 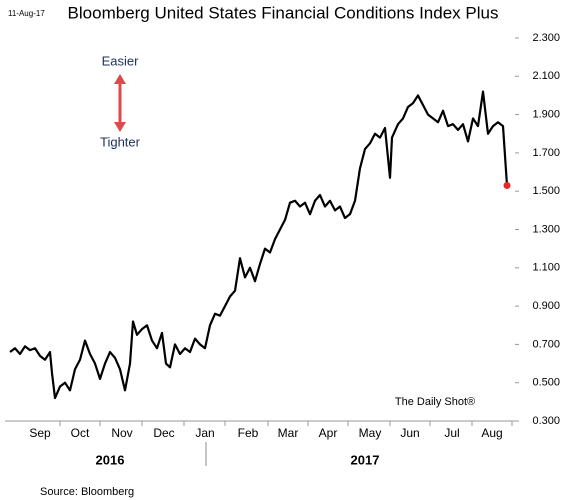 What do you see at coordinates (507, 185) in the screenshot?
I see `last-point` at bounding box center [507, 185].